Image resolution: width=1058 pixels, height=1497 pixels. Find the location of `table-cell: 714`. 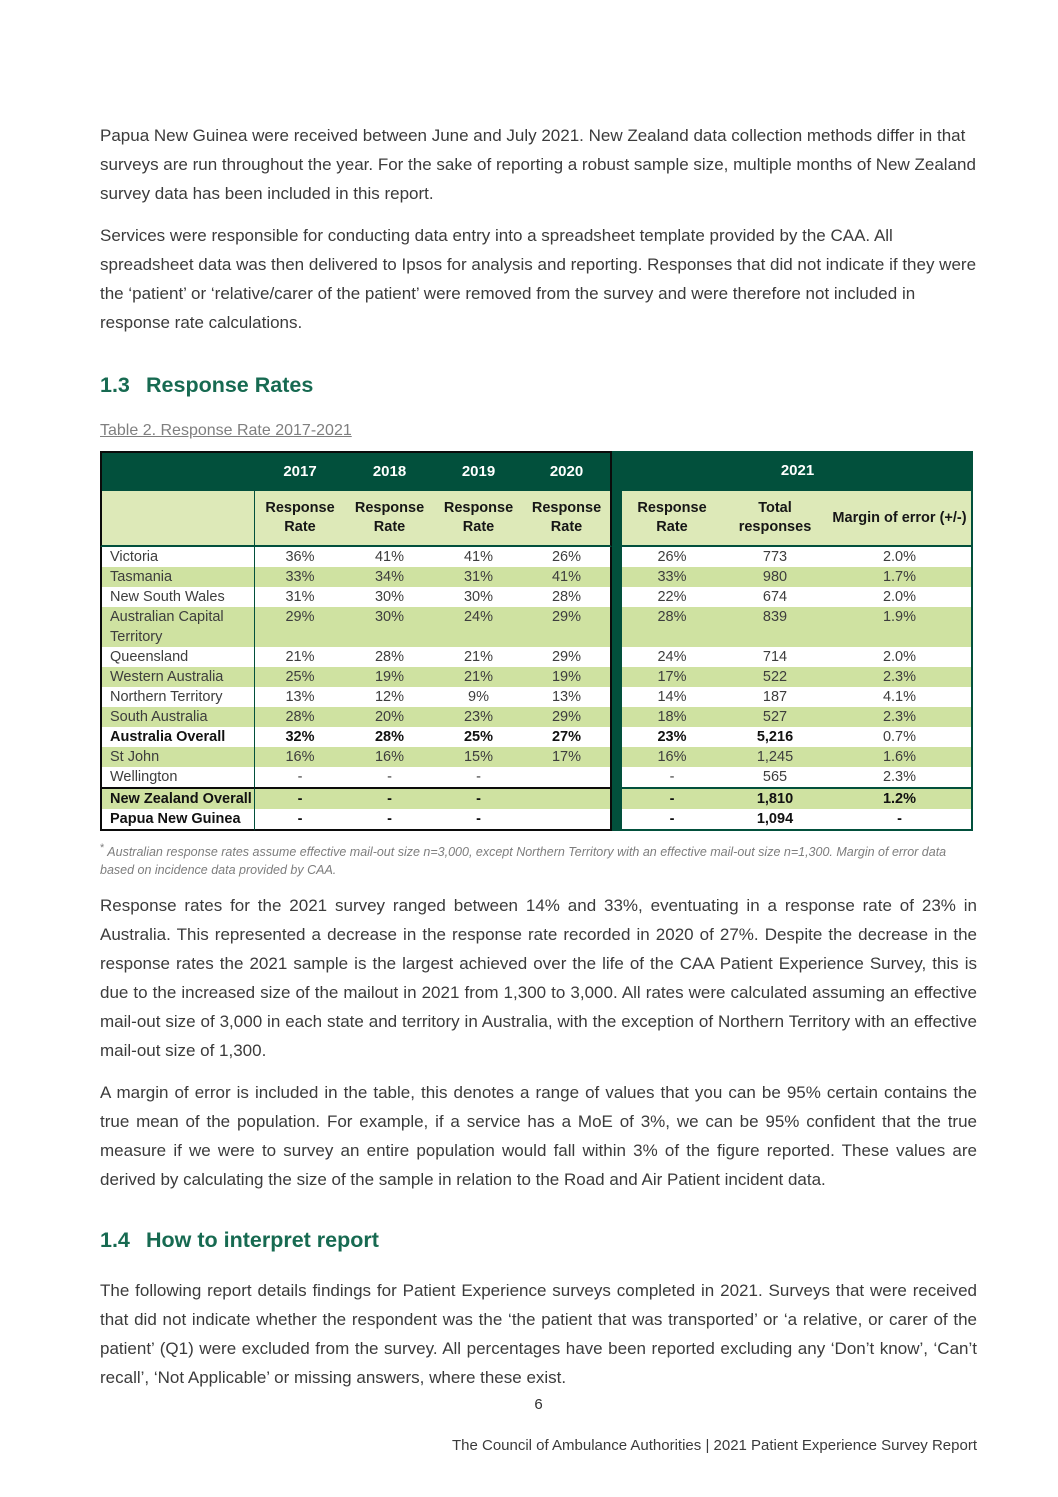

table-cell: 714 is located at coordinates (775, 657).